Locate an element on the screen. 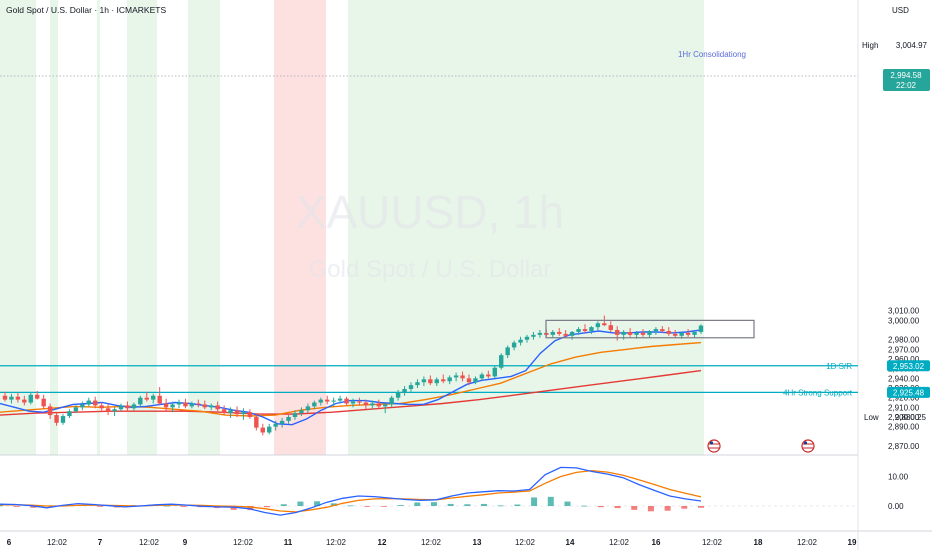 This screenshot has width=932, height=550. time-tick-label: 9 is located at coordinates (185, 542).